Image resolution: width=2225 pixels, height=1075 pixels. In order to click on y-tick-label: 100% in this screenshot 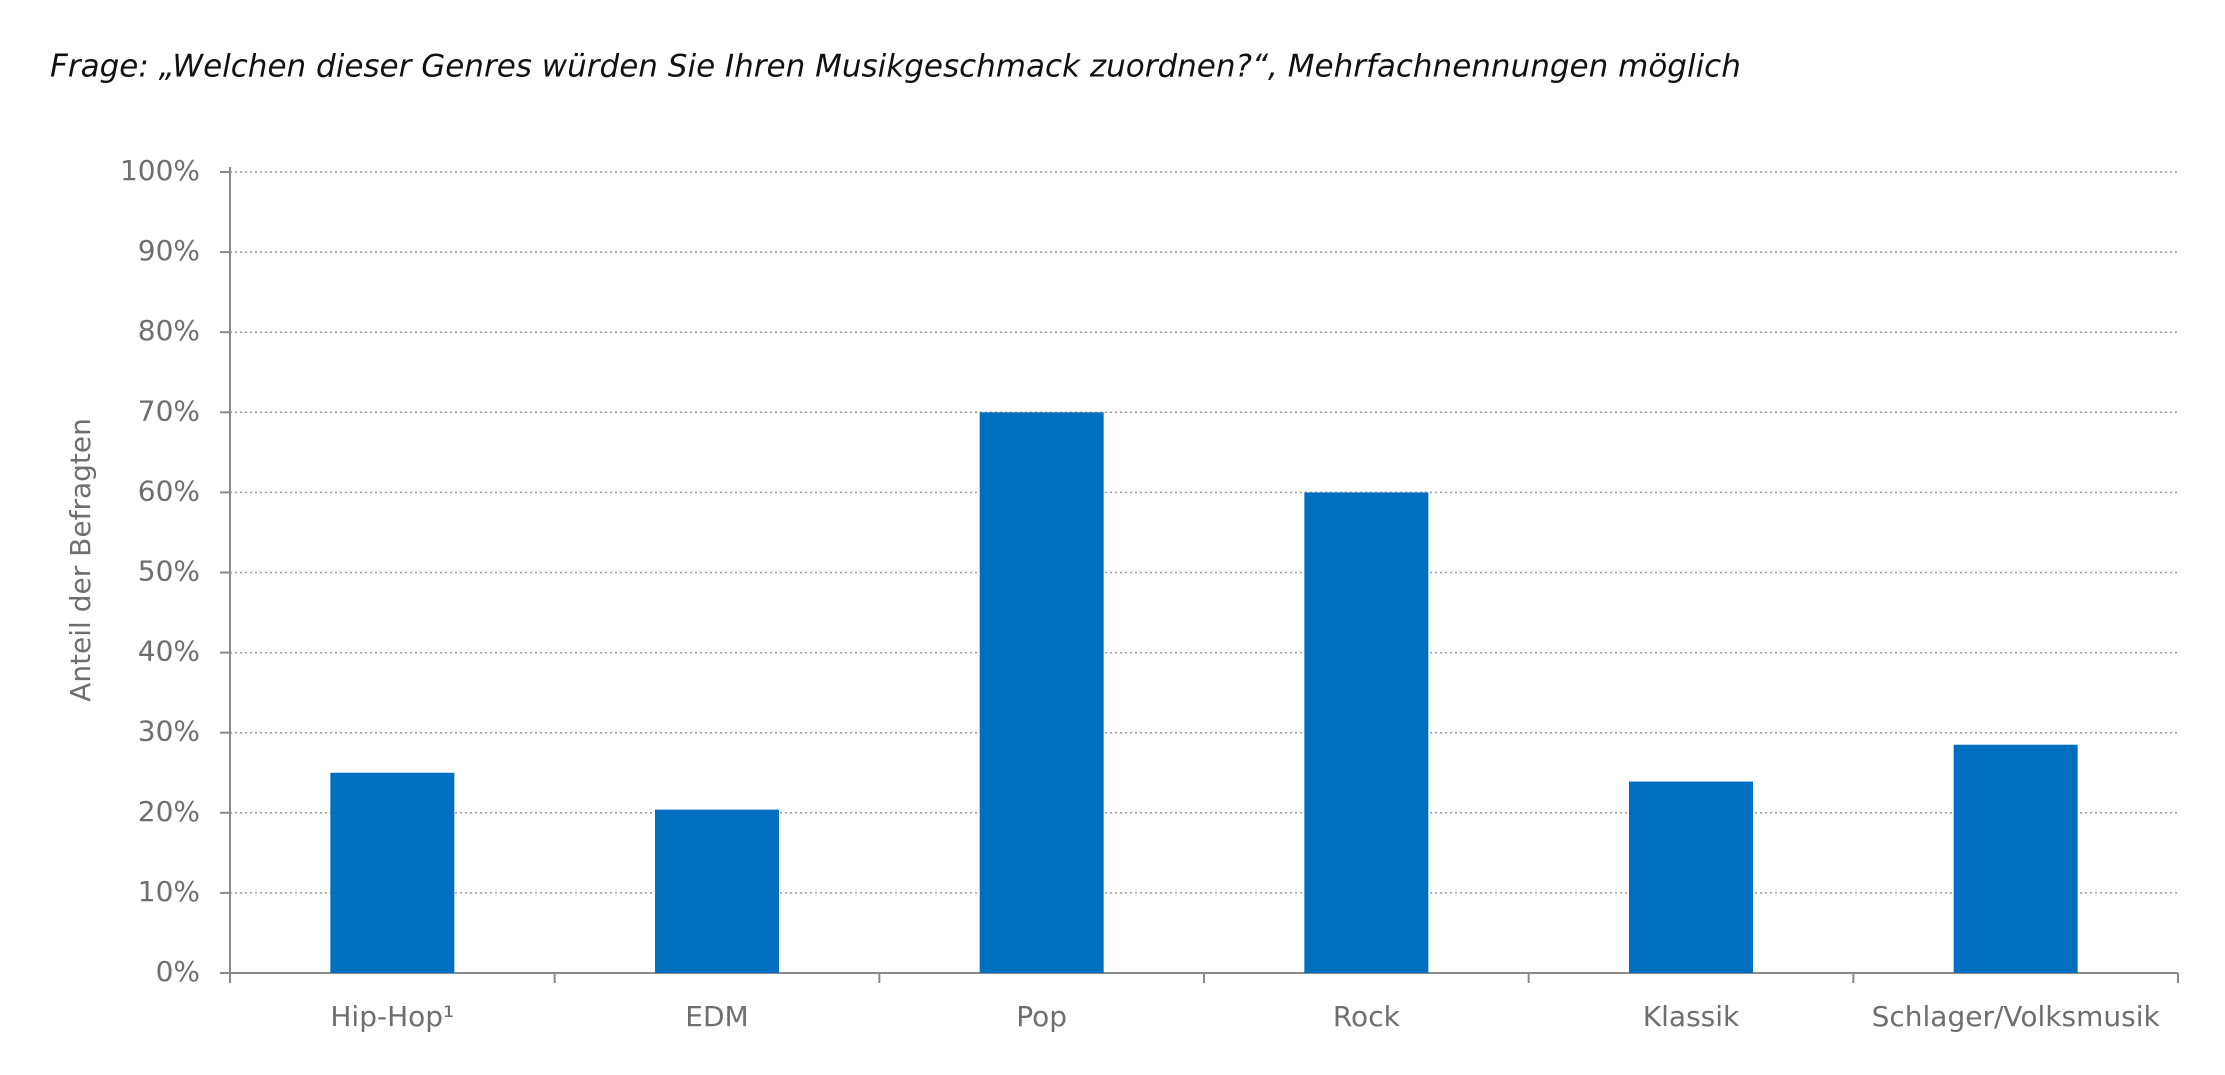, I will do `click(160, 170)`.